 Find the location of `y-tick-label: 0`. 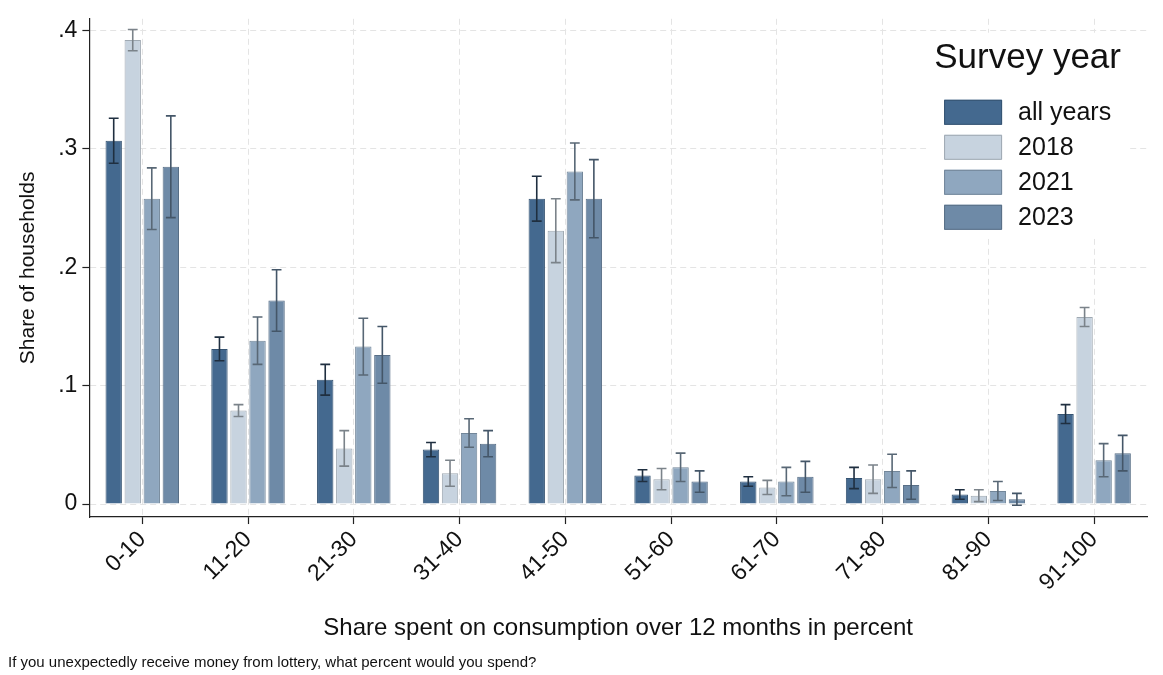

y-tick-label: 0 is located at coordinates (71, 502).